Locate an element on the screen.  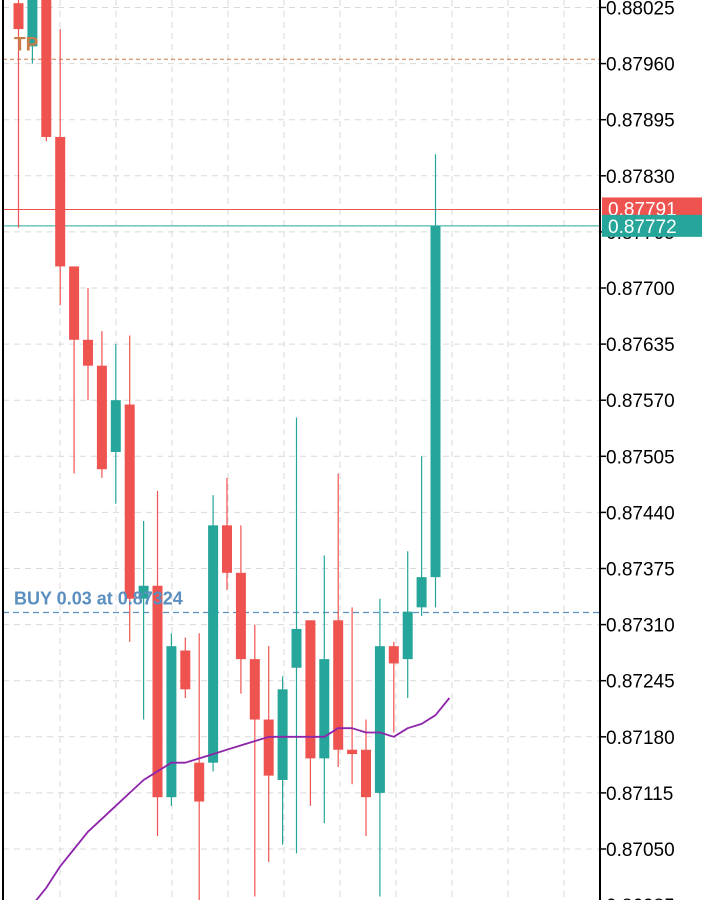
price-tick-label: 0.86985 is located at coordinates (640, 898).